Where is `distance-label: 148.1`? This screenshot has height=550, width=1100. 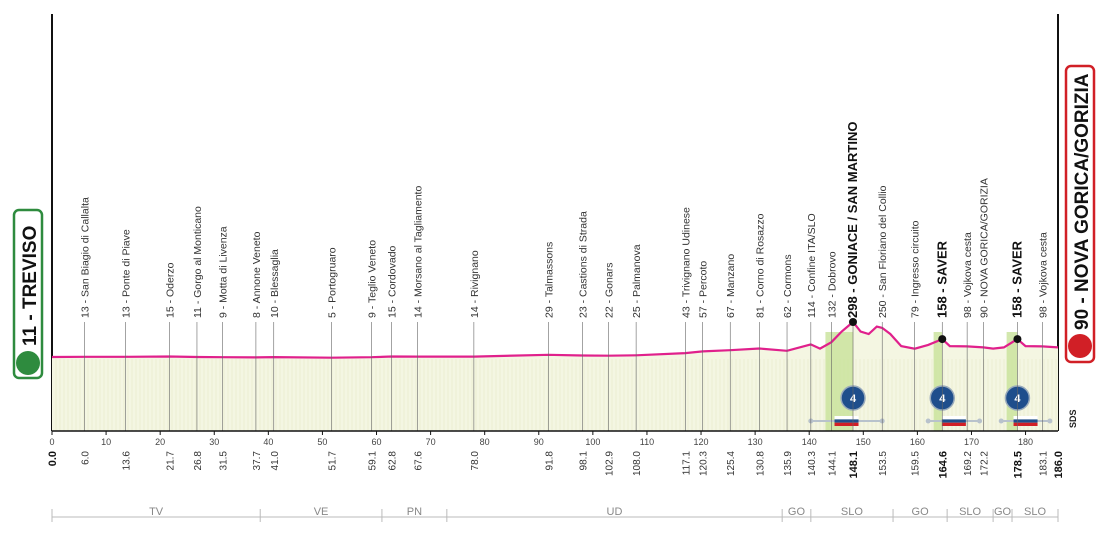 distance-label: 148.1 is located at coordinates (854, 465).